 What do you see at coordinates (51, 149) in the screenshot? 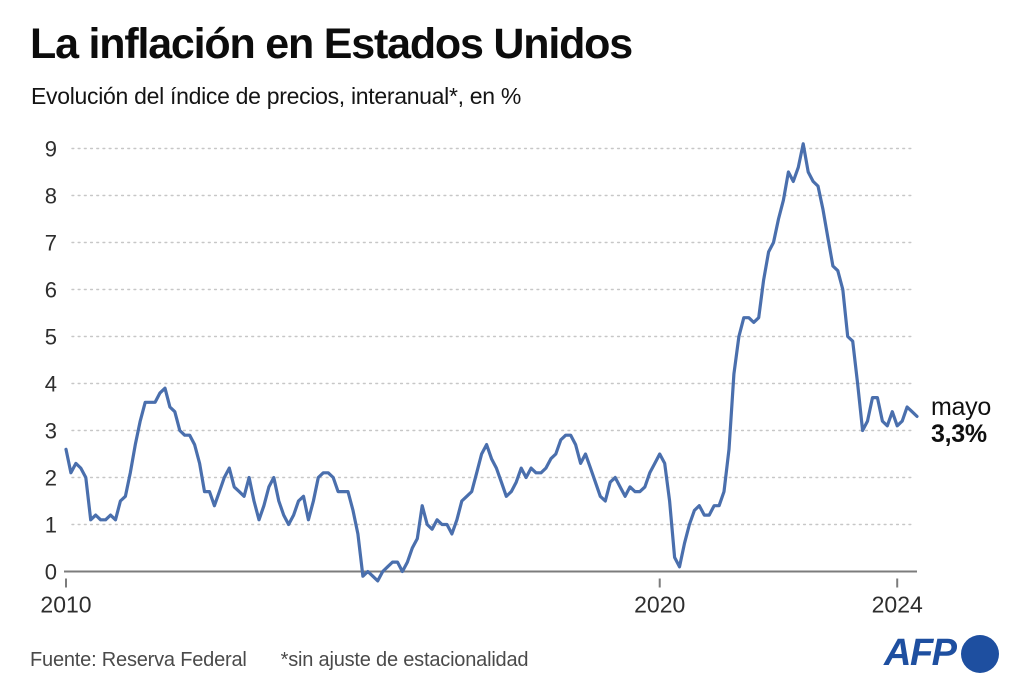
I see `svg-text: 9` at bounding box center [51, 149].